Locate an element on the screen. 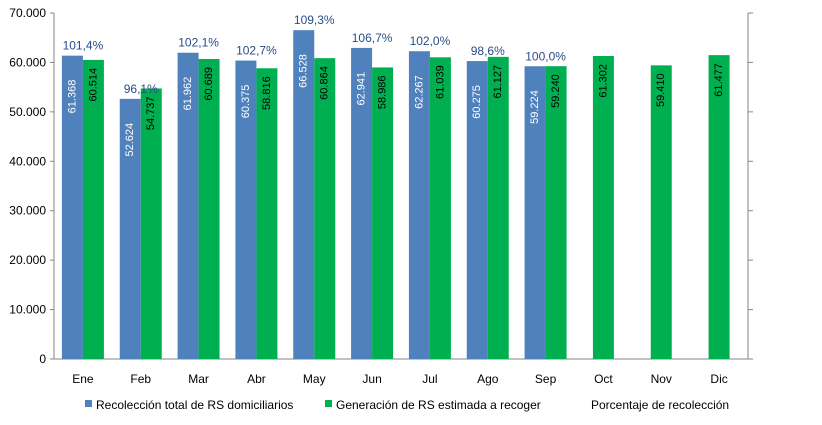  percentage-label: 96,1% is located at coordinates (141, 89).